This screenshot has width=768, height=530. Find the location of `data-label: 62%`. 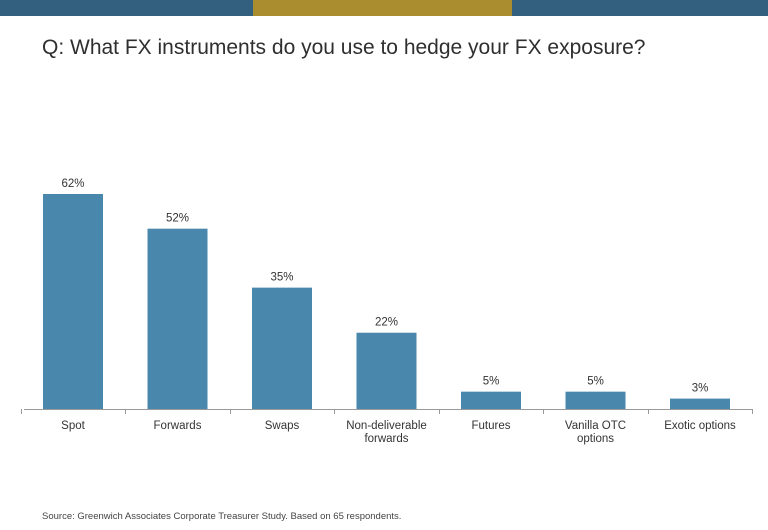

data-label: 62% is located at coordinates (72, 184).